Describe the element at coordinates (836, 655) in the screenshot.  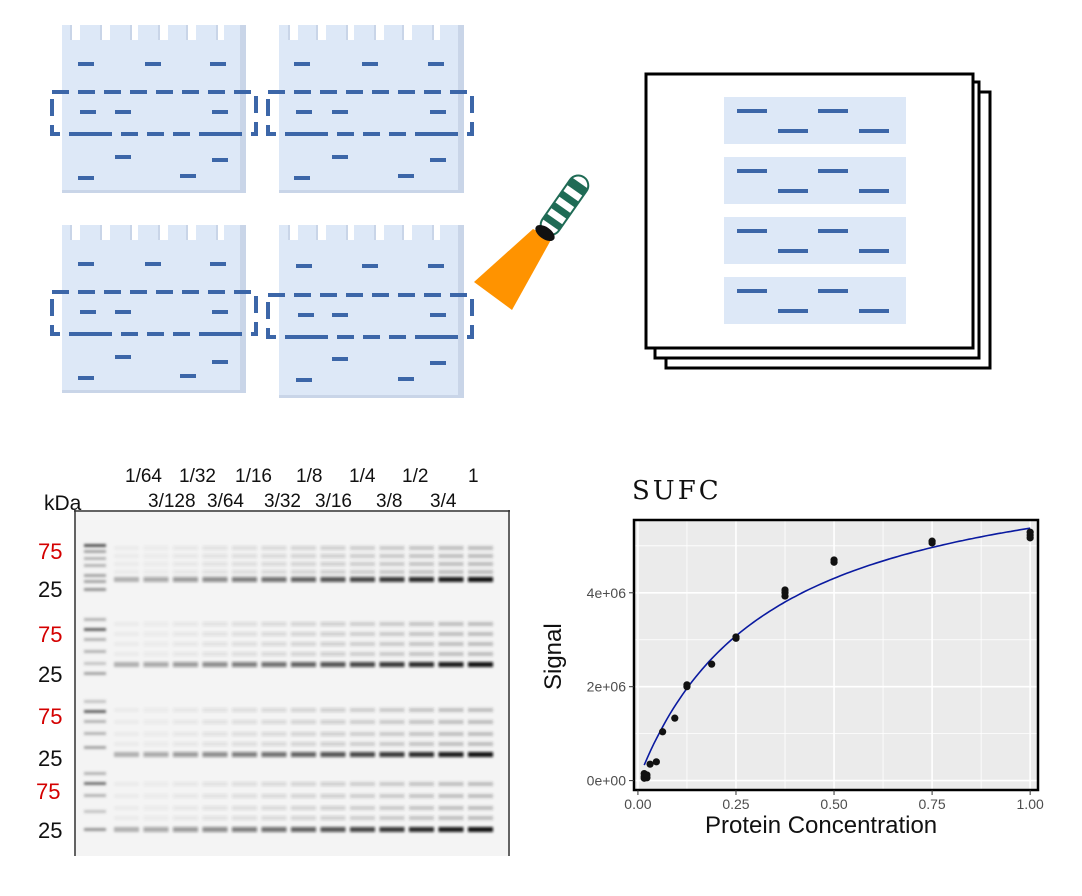
I see `plot-border` at that location.